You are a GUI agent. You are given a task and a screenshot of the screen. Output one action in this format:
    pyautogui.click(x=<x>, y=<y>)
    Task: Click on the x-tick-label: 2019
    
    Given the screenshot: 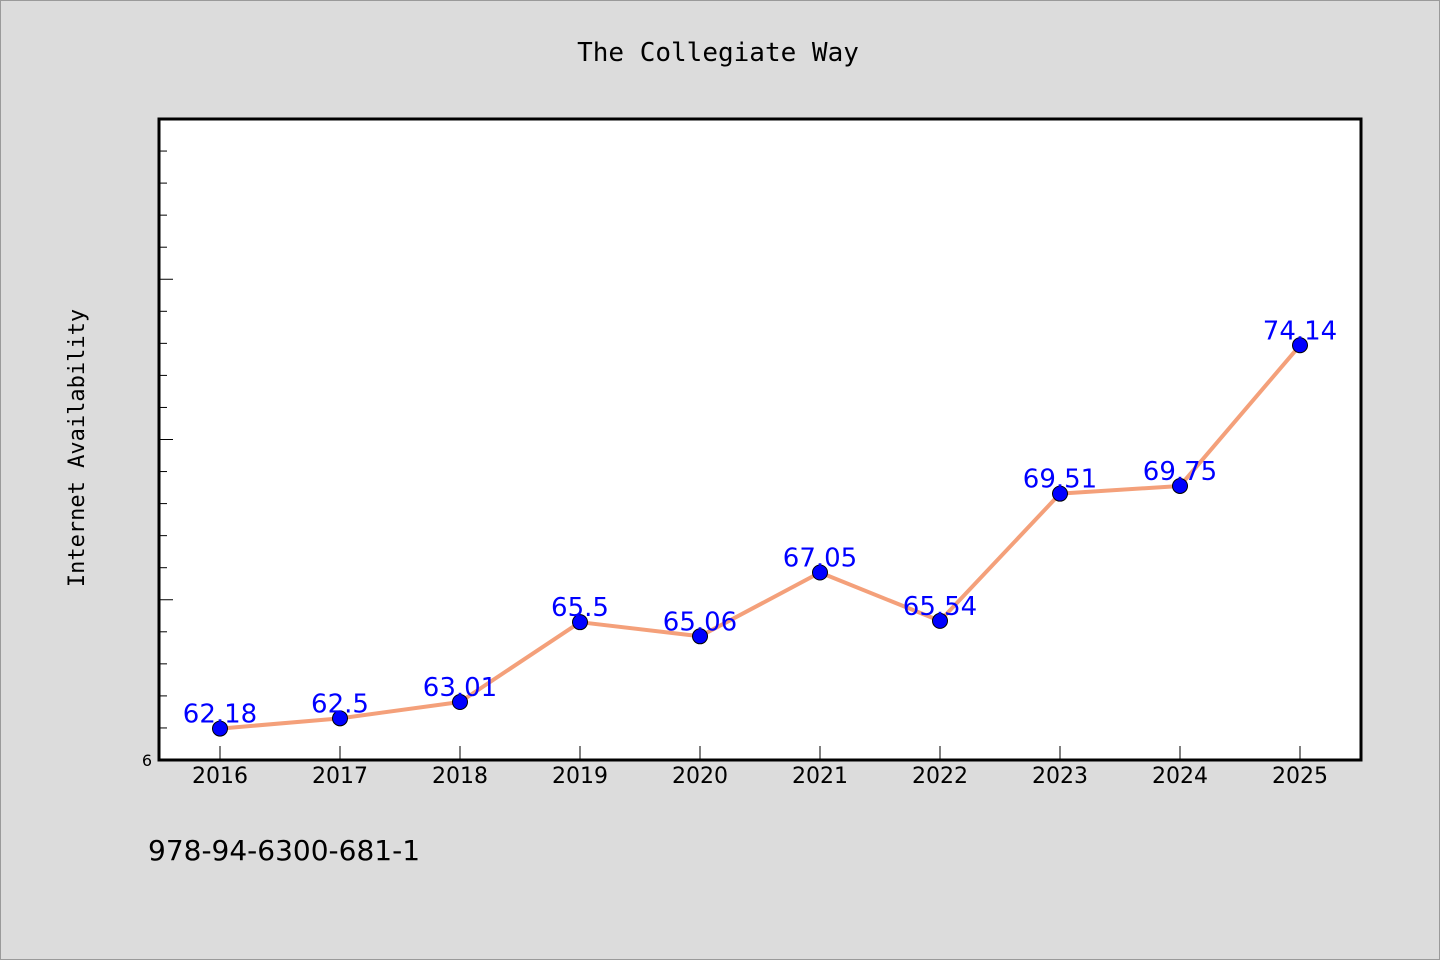 What is the action you would take?
    pyautogui.click(x=580, y=776)
    